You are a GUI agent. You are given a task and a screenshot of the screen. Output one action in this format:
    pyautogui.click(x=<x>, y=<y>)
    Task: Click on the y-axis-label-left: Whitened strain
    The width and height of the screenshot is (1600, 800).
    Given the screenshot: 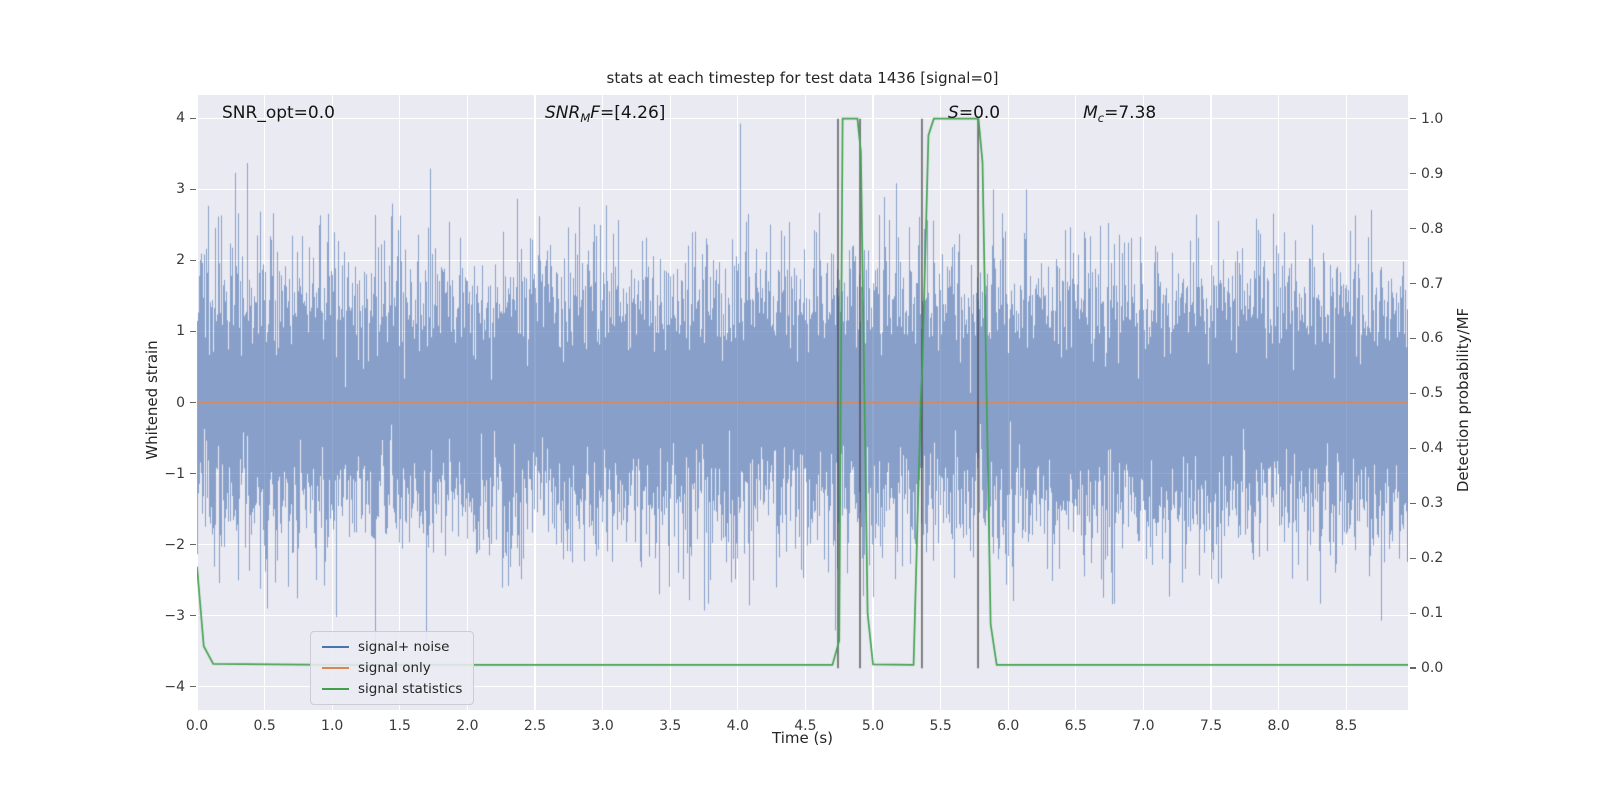 What is the action you would take?
    pyautogui.click(x=152, y=400)
    